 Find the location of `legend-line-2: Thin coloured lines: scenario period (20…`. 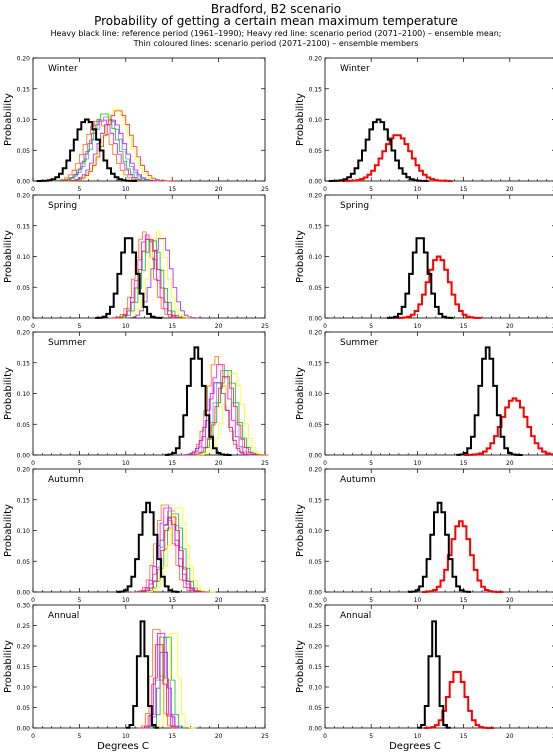

legend-line-2: Thin coloured lines: scenario period (20… is located at coordinates (276, 43).